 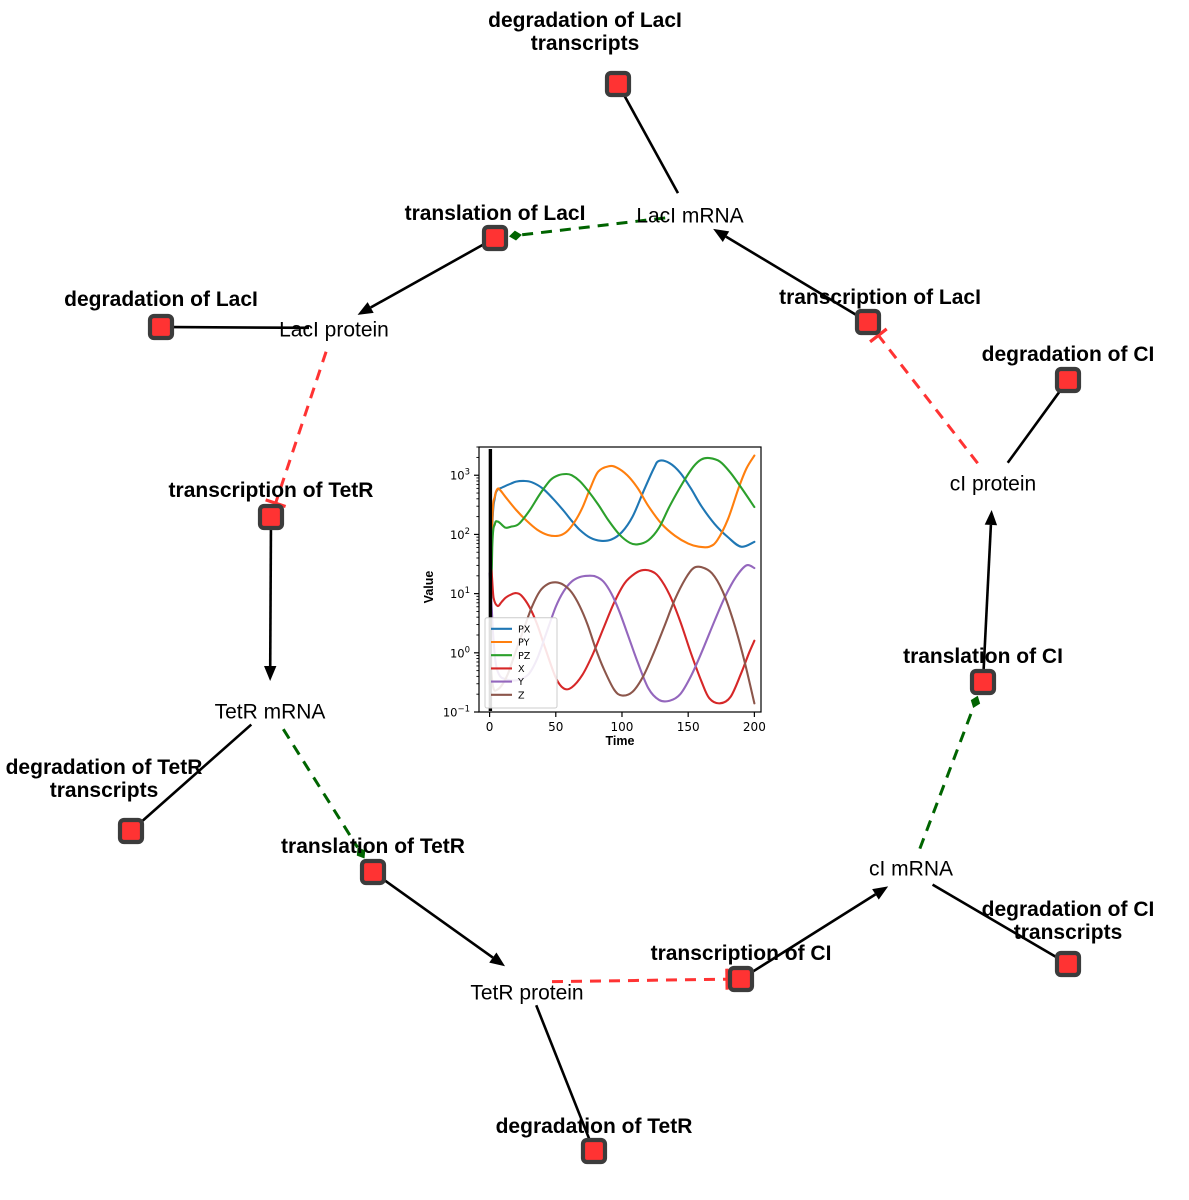 I want to click on plot-legend: PX PY PZ XYZ, so click(x=521, y=663).